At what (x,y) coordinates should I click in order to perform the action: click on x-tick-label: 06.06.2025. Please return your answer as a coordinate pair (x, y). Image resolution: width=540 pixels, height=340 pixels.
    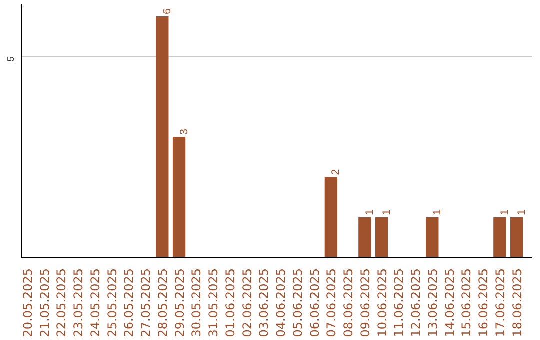
    Looking at the image, I should click on (315, 303).